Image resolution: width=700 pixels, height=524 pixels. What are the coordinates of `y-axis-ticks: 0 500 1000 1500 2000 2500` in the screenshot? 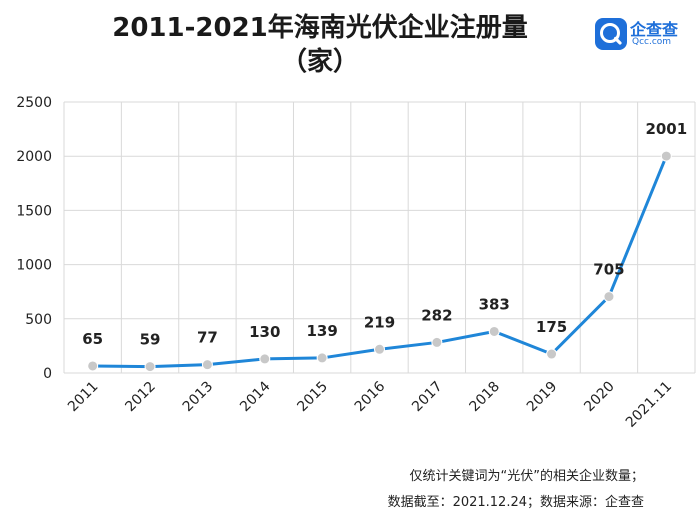 It's located at (34, 238).